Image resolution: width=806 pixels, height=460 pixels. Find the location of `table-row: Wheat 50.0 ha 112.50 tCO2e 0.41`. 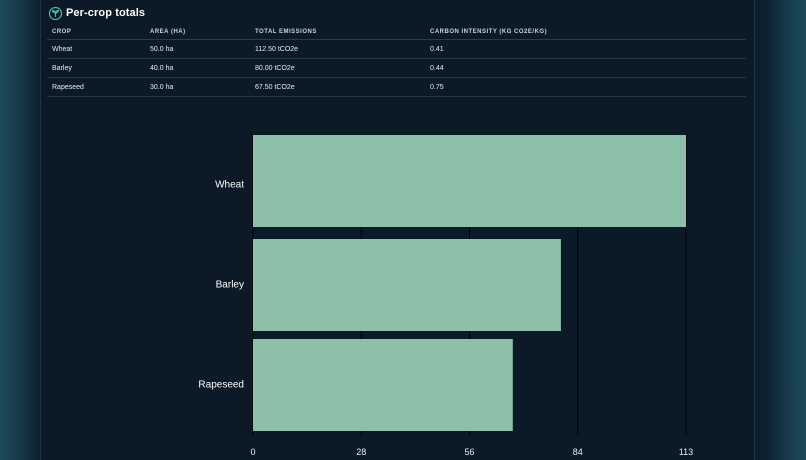

table-row: Wheat 50.0 ha 112.50 tCO2e 0.41 is located at coordinates (396, 49).